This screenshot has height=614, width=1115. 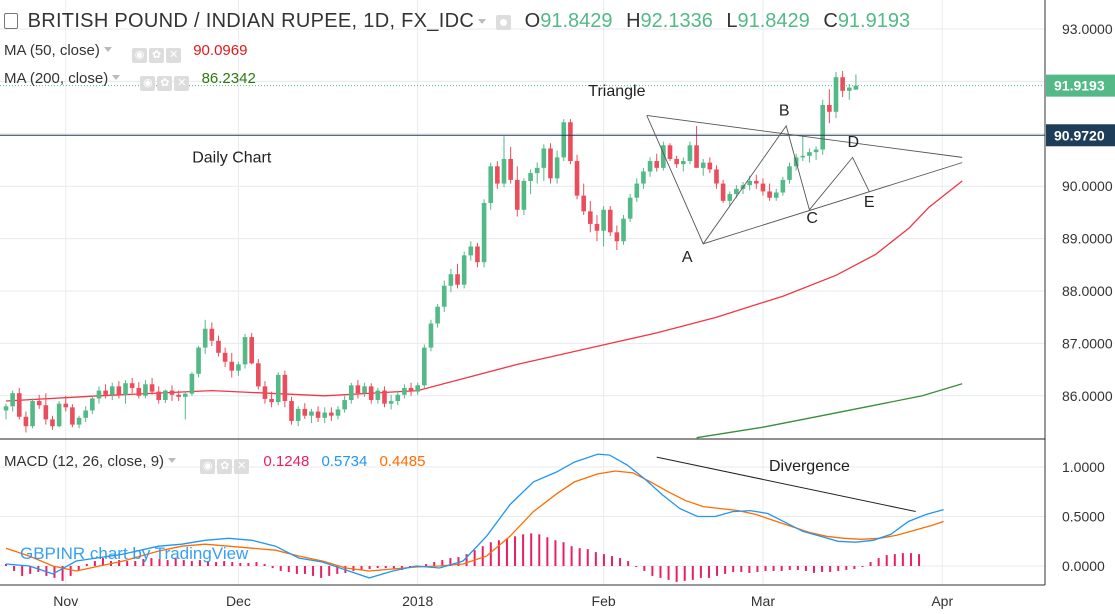 I want to click on price-tick-label: 93.0000, so click(x=1087, y=29).